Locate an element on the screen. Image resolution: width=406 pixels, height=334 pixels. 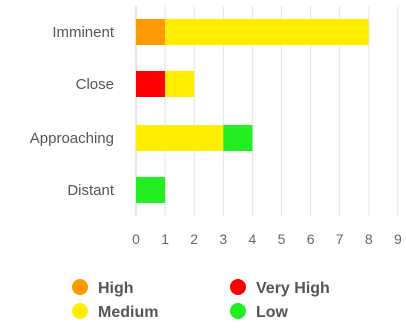
legend-label: Very High is located at coordinates (293, 288).